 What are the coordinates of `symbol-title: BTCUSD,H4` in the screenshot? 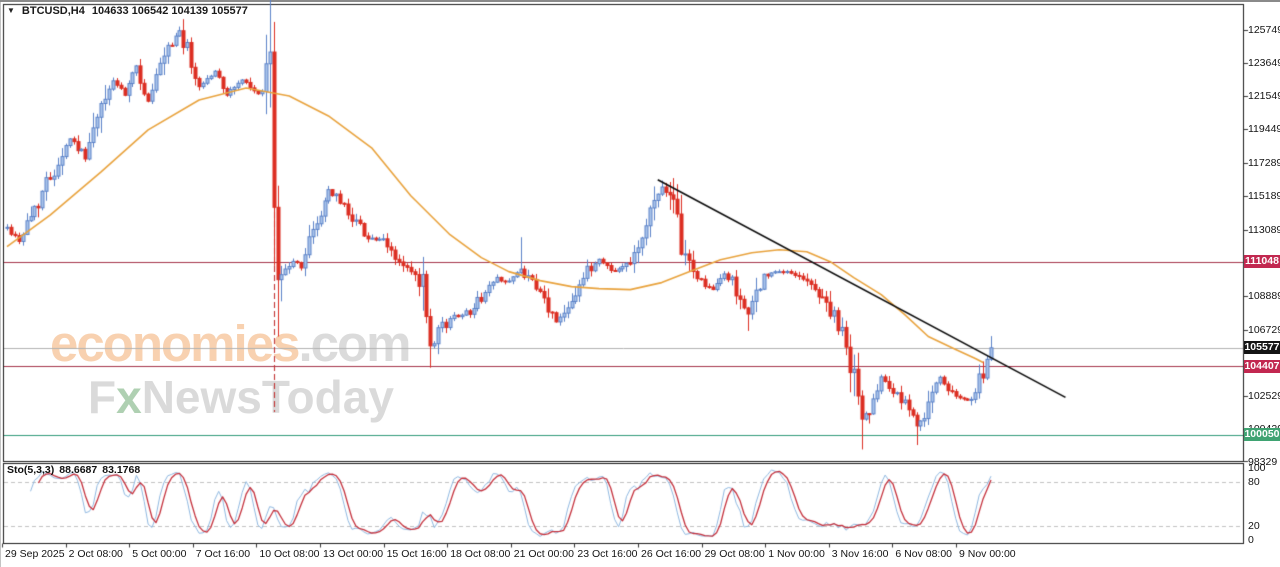 It's located at (53, 11).